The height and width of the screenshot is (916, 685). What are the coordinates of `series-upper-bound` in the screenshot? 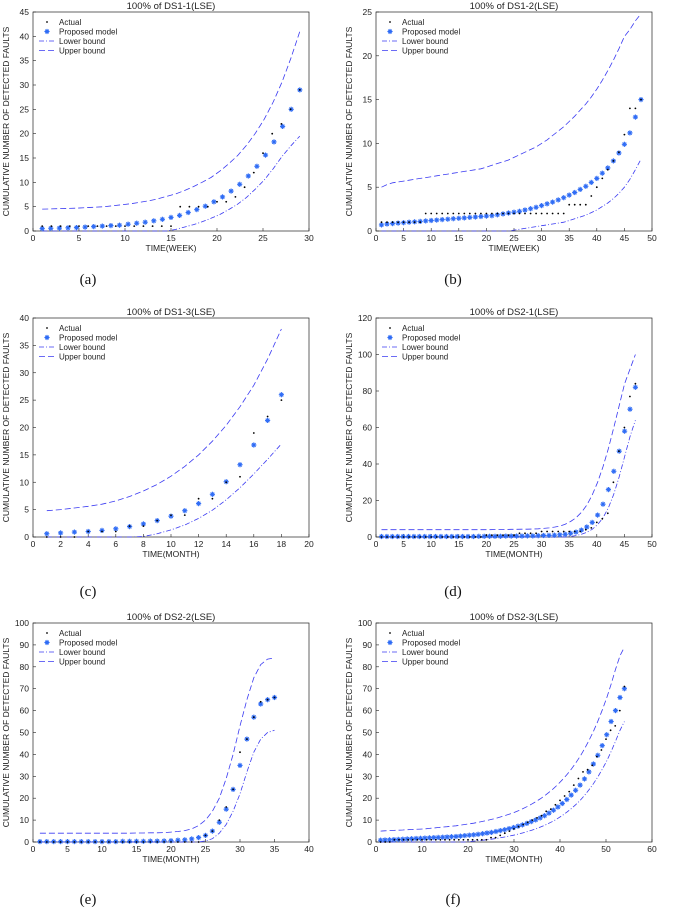 It's located at (157, 745).